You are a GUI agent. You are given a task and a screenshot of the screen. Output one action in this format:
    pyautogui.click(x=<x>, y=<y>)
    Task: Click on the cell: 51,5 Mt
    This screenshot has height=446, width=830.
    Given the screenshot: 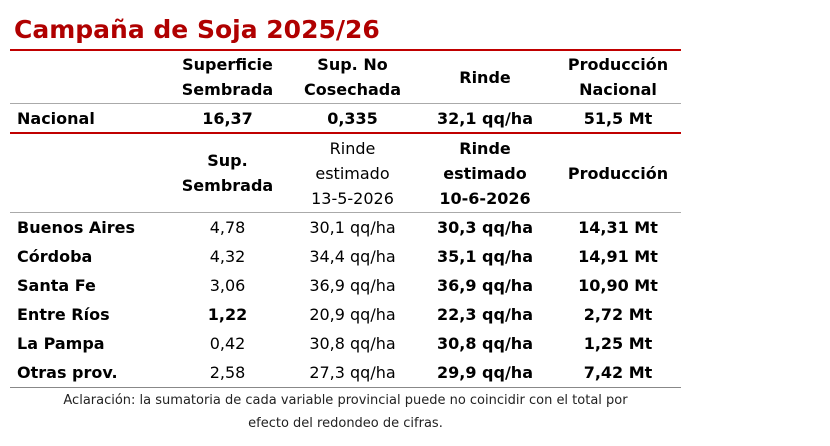 What is the action you would take?
    pyautogui.click(x=618, y=118)
    